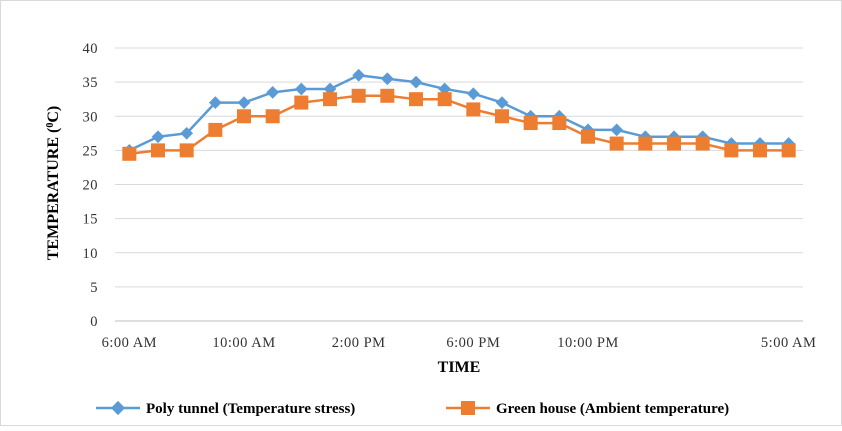 This screenshot has width=842, height=431. Describe the element at coordinates (588, 343) in the screenshot. I see `x-tick-label: 10:00 PM` at that location.